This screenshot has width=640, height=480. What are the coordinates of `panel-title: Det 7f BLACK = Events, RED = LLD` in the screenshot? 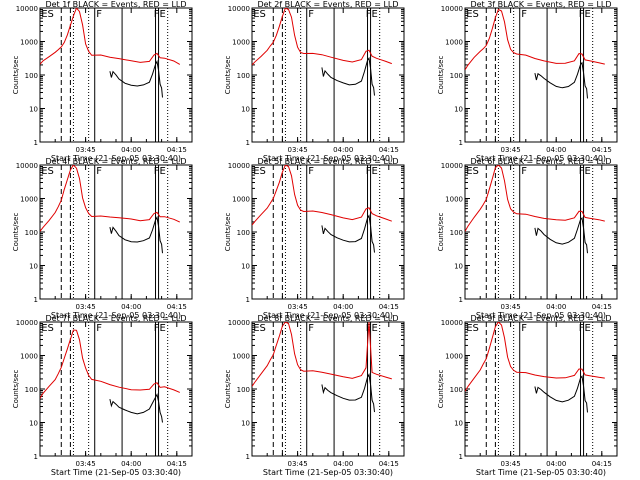 It's located at (115, 318).